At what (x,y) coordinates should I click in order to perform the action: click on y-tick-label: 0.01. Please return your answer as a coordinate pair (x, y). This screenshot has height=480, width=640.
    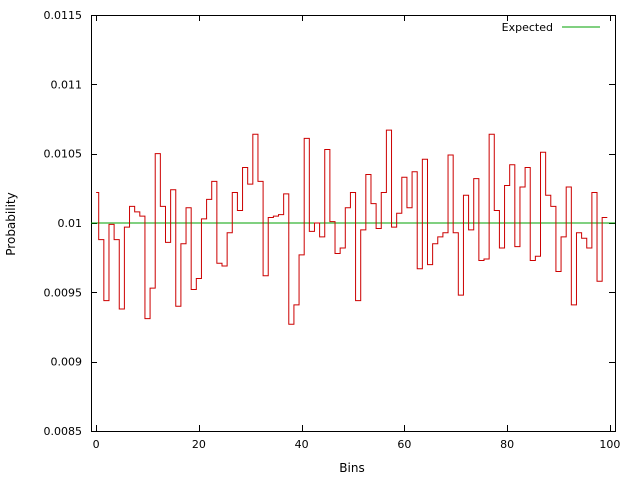
    Looking at the image, I should click on (70, 223).